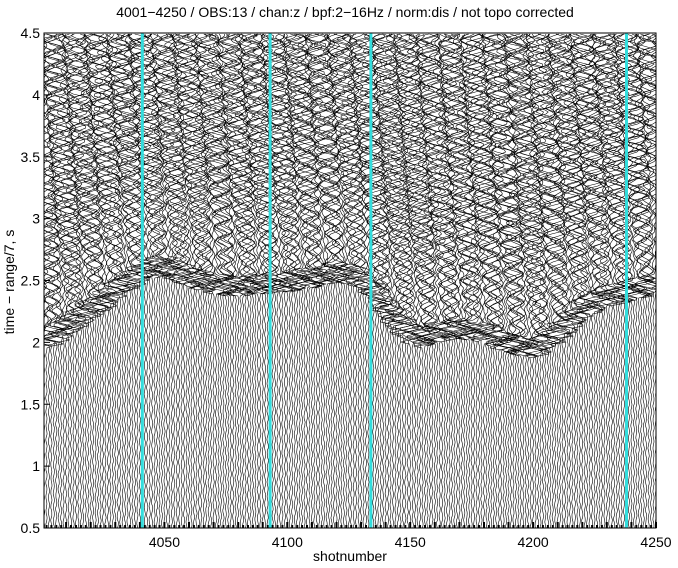 Image resolution: width=678 pixels, height=568 pixels. What do you see at coordinates (31, 528) in the screenshot?
I see `y-tick-label-0.5: 0.5` at bounding box center [31, 528].